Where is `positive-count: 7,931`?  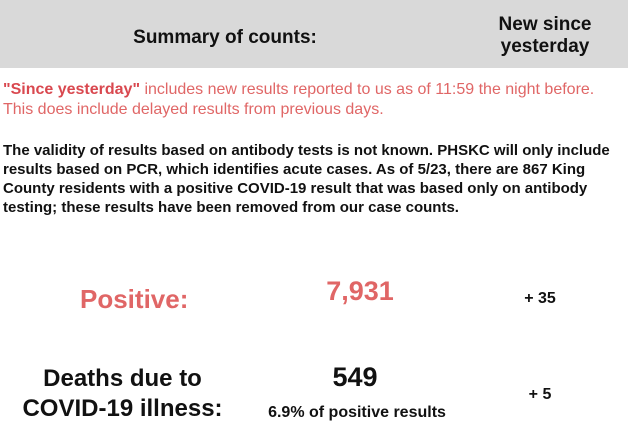
positive-count: 7,931 is located at coordinates (360, 291).